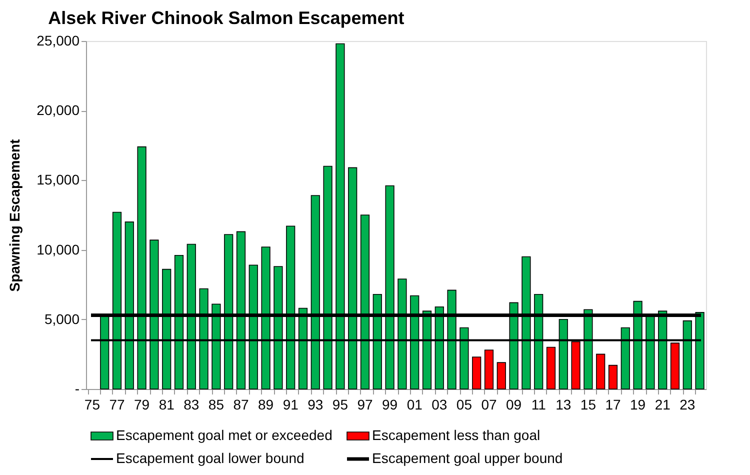  I want to click on x-tick-label: 13, so click(564, 404).